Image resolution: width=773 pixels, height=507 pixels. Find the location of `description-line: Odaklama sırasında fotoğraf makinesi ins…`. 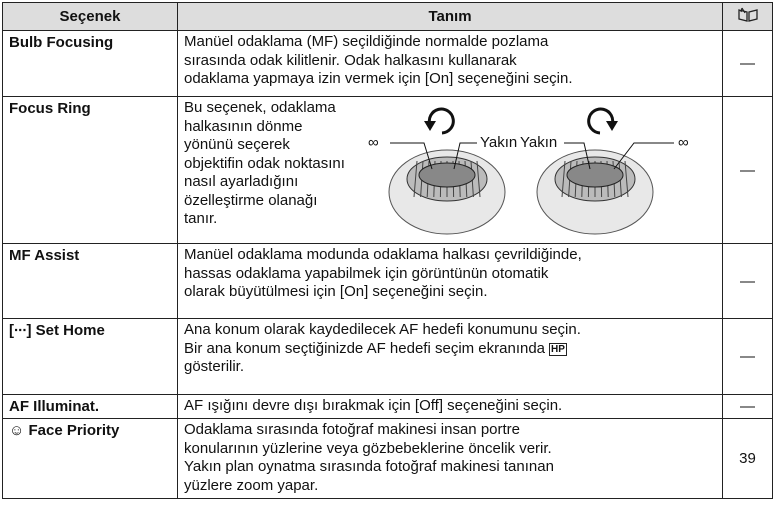

description-line: Odaklama sırasında fotoğraf makinesi ins… is located at coordinates (352, 429).